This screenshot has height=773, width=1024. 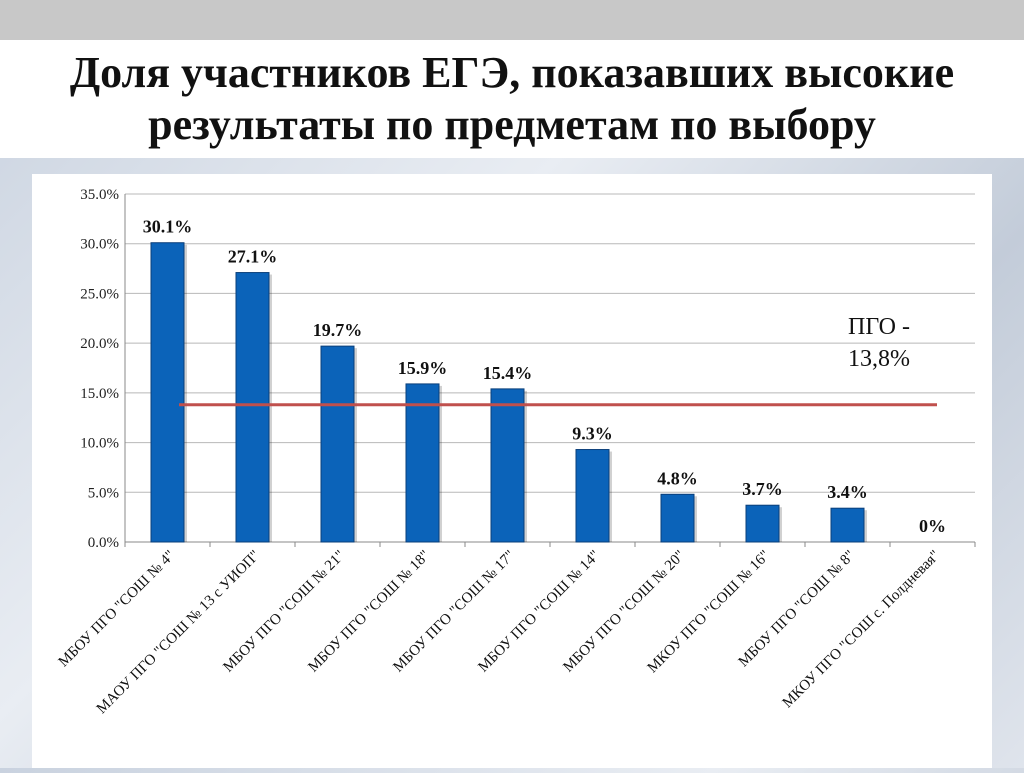 I want to click on y-tick-label: 35.0%, so click(x=99, y=195).